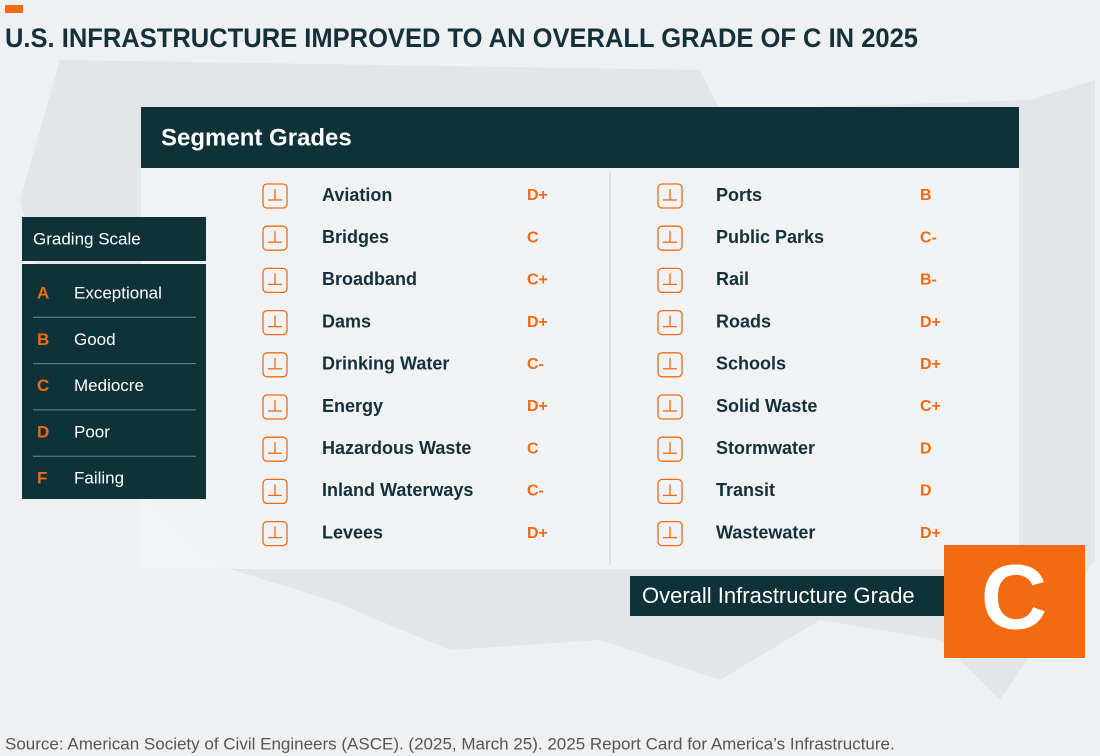 This screenshot has width=1100, height=756. I want to click on segment-name: Rail, so click(732, 279).